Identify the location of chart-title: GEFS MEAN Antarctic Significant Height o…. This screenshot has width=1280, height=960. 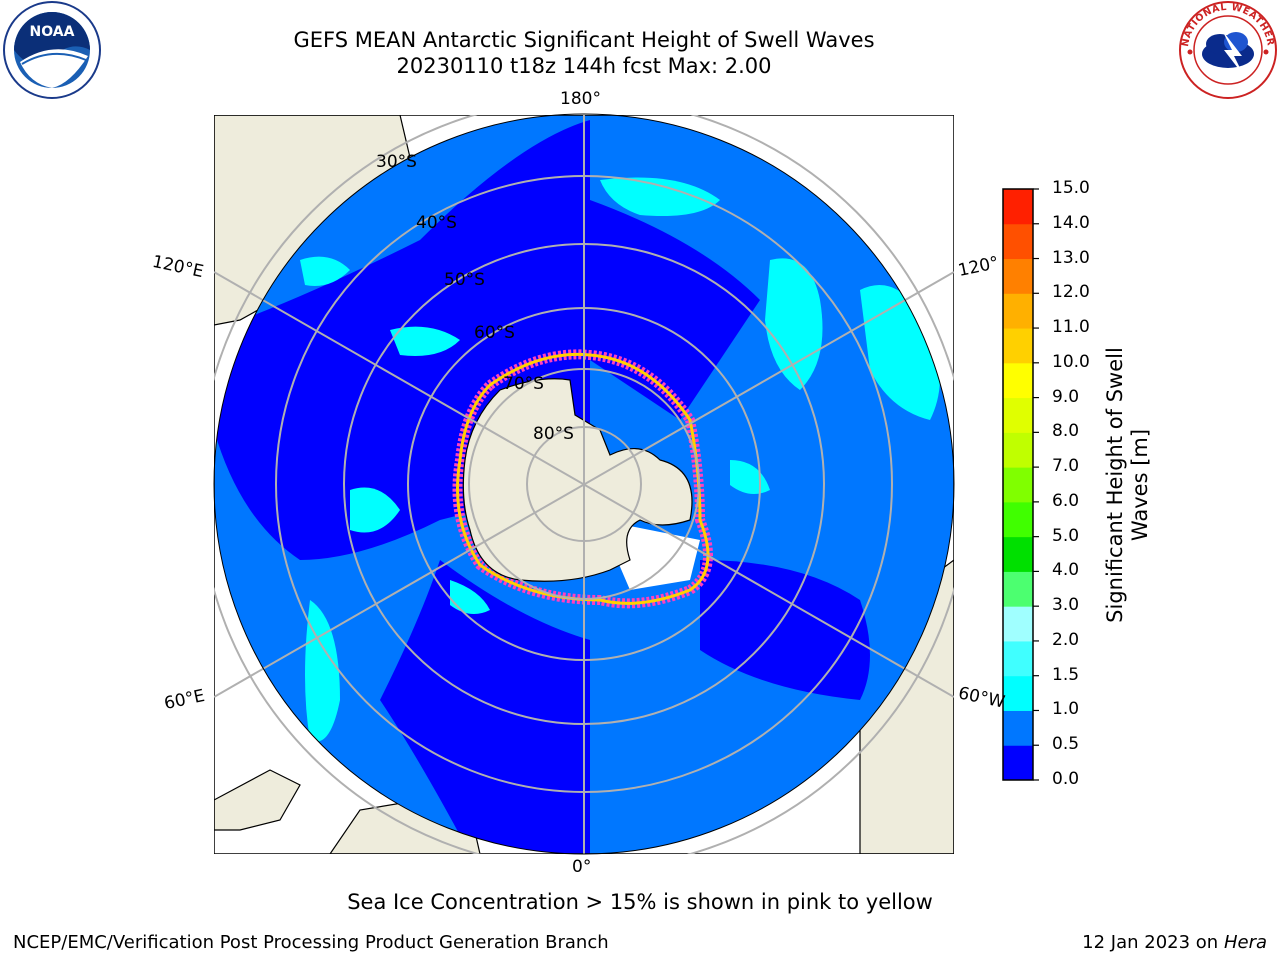
(584, 40).